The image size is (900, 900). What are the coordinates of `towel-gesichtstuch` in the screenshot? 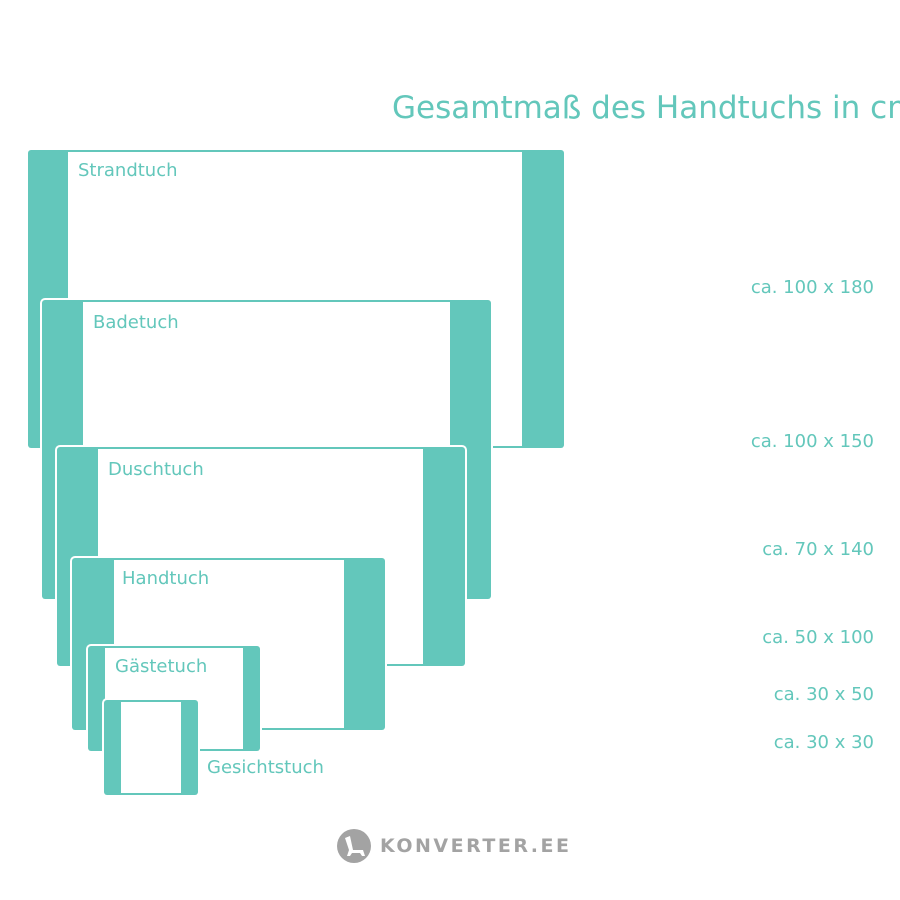 It's located at (151, 747).